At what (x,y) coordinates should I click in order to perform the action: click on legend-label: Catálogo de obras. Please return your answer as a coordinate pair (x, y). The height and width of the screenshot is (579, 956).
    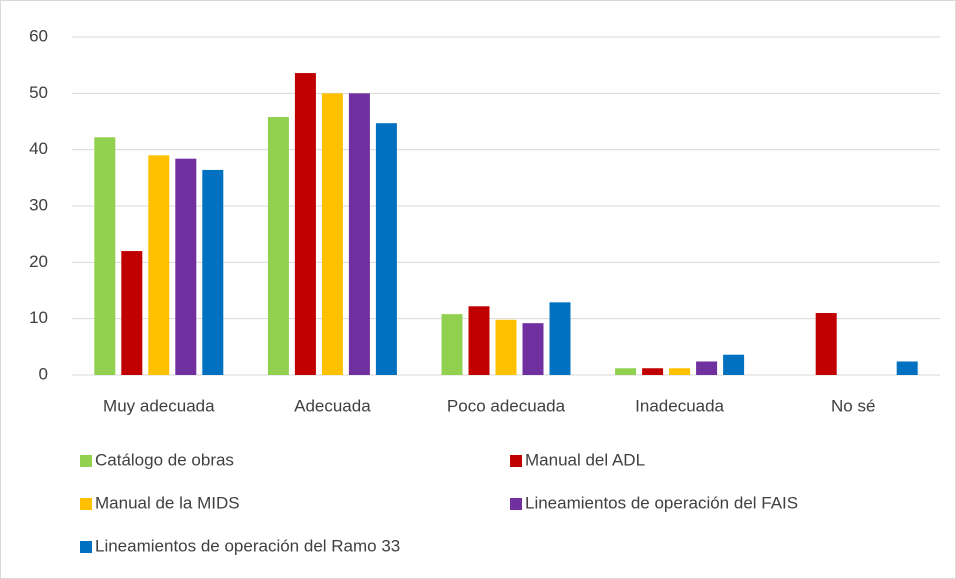
    Looking at the image, I should click on (164, 459).